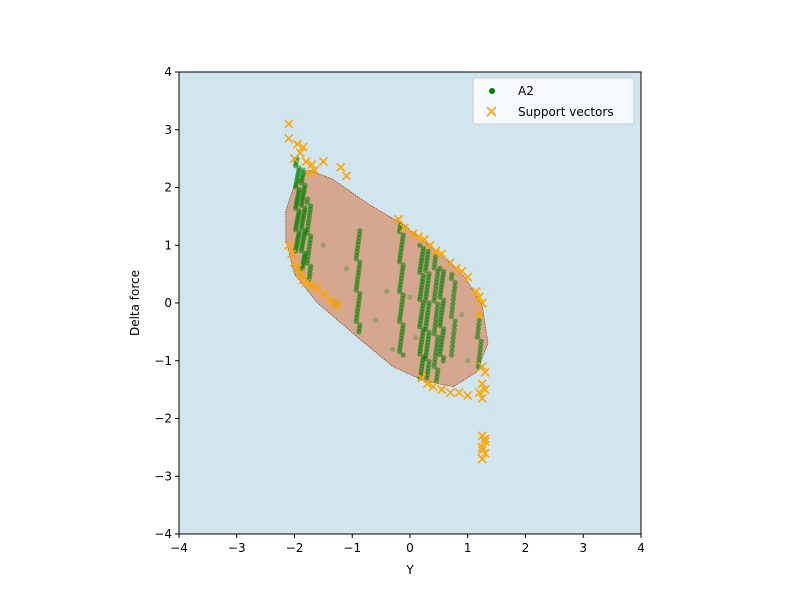  What do you see at coordinates (407, 544) in the screenshot?
I see `x-axis: −4 −3 −2 −1 0 1 2 3 4` at bounding box center [407, 544].